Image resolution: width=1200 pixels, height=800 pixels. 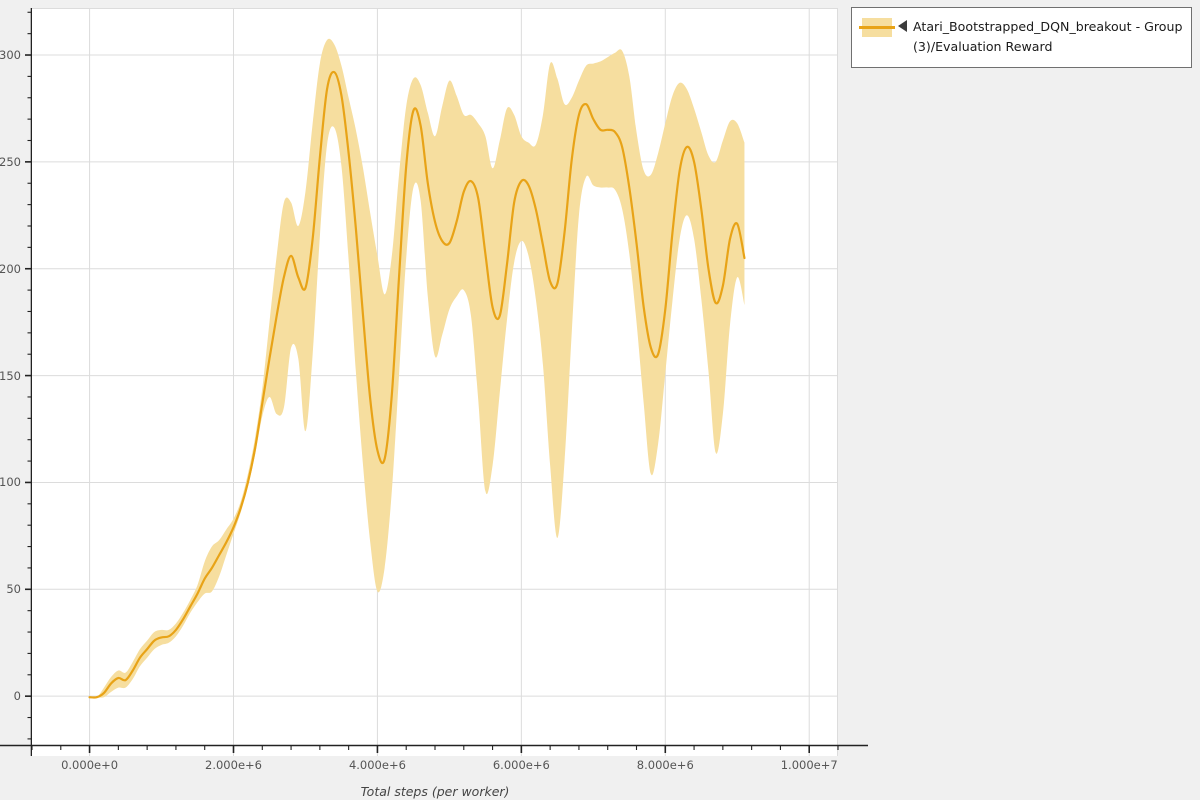 I want to click on x-axis-title: Total steps (per worker), so click(x=435, y=791).